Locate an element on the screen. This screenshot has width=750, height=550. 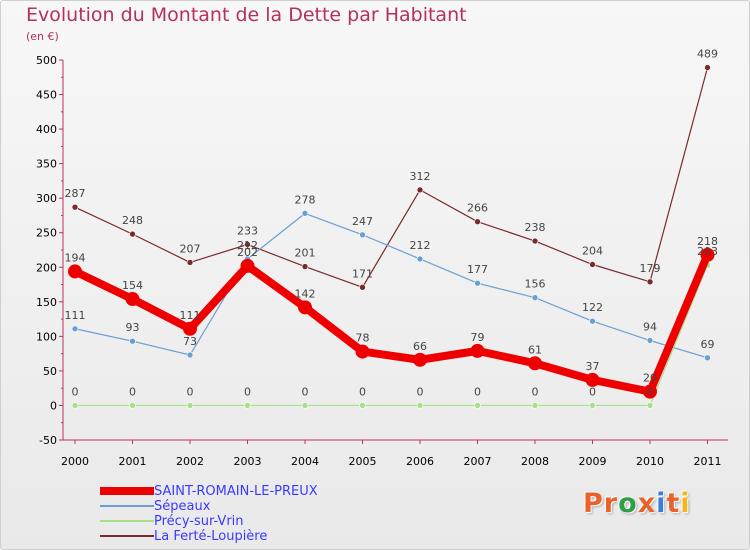
proxiti-logo: Proxiti is located at coordinates (637, 503).